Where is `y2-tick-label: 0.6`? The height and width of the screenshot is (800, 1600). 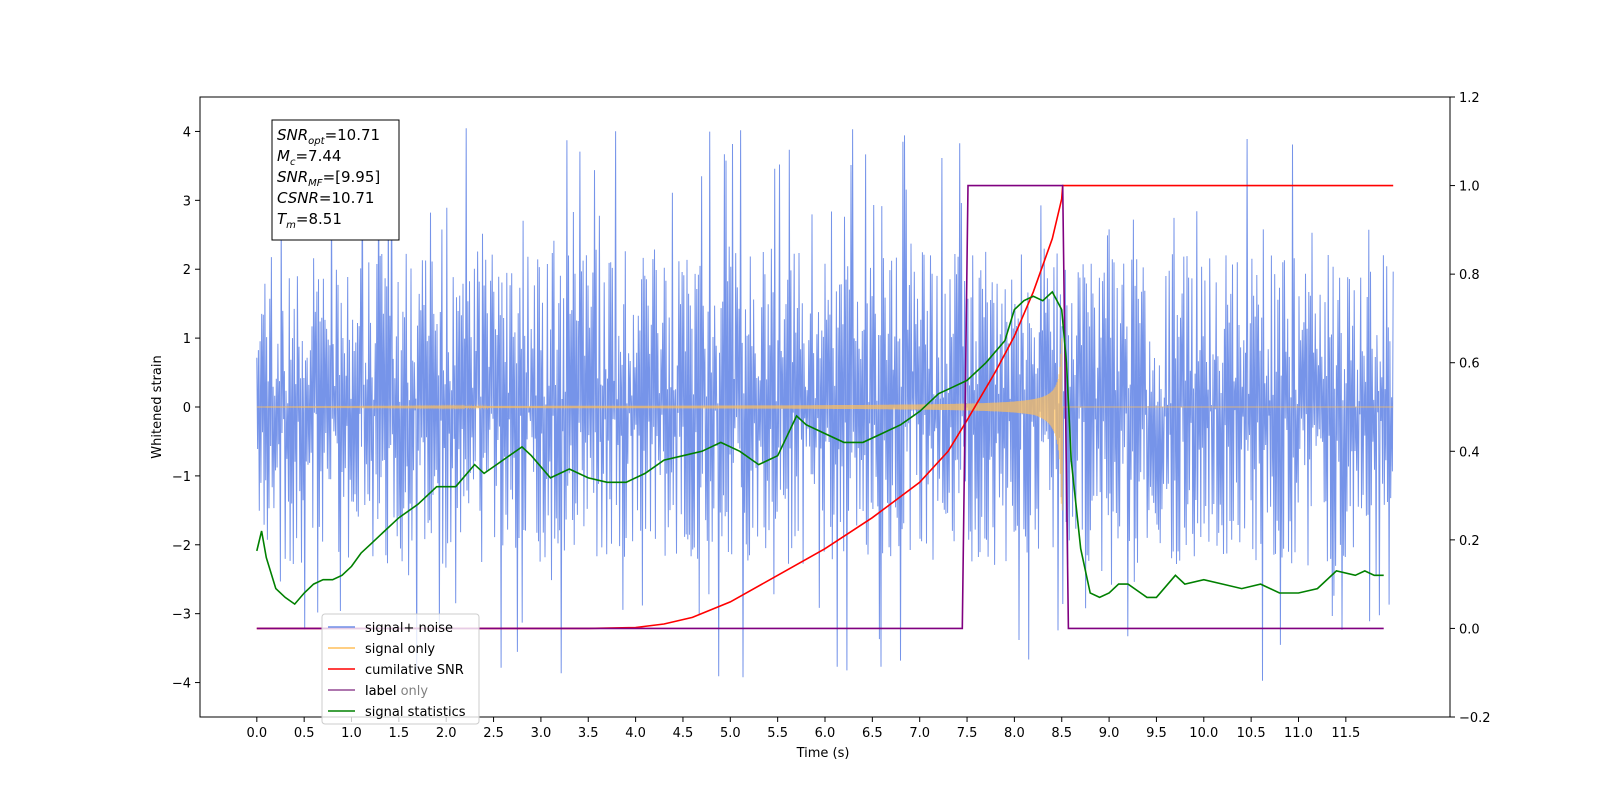
y2-tick-label: 0.6 is located at coordinates (1469, 364).